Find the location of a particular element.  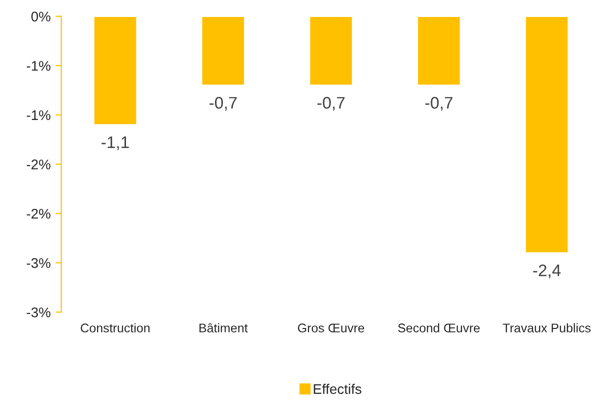

x-tick-label: Construction is located at coordinates (115, 327).